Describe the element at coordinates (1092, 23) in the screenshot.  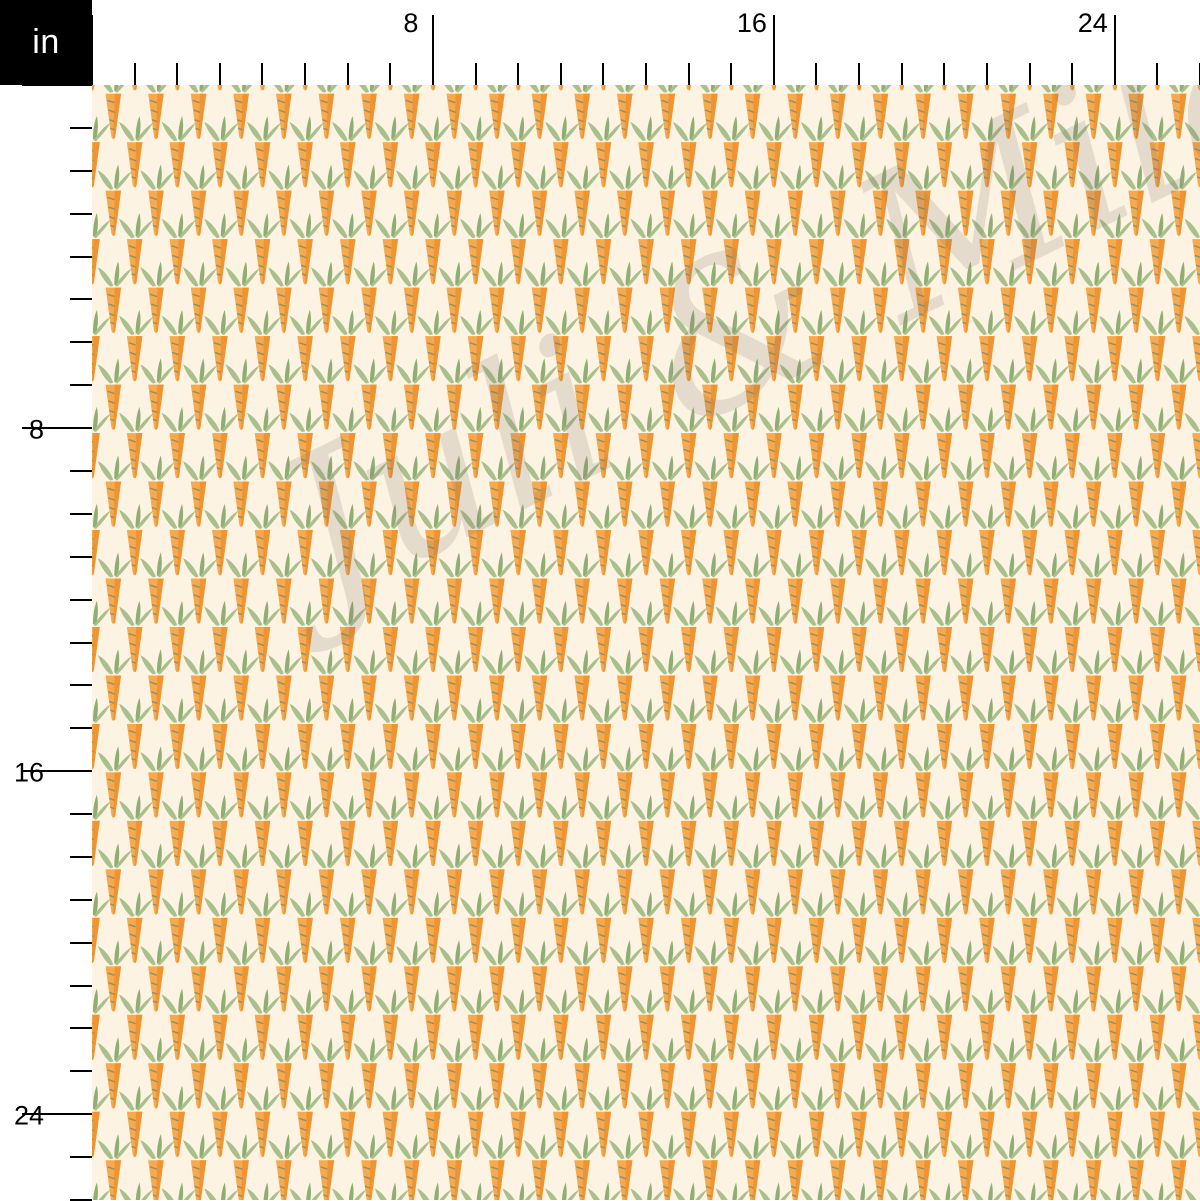
I see `ruler-label-h: 24` at that location.